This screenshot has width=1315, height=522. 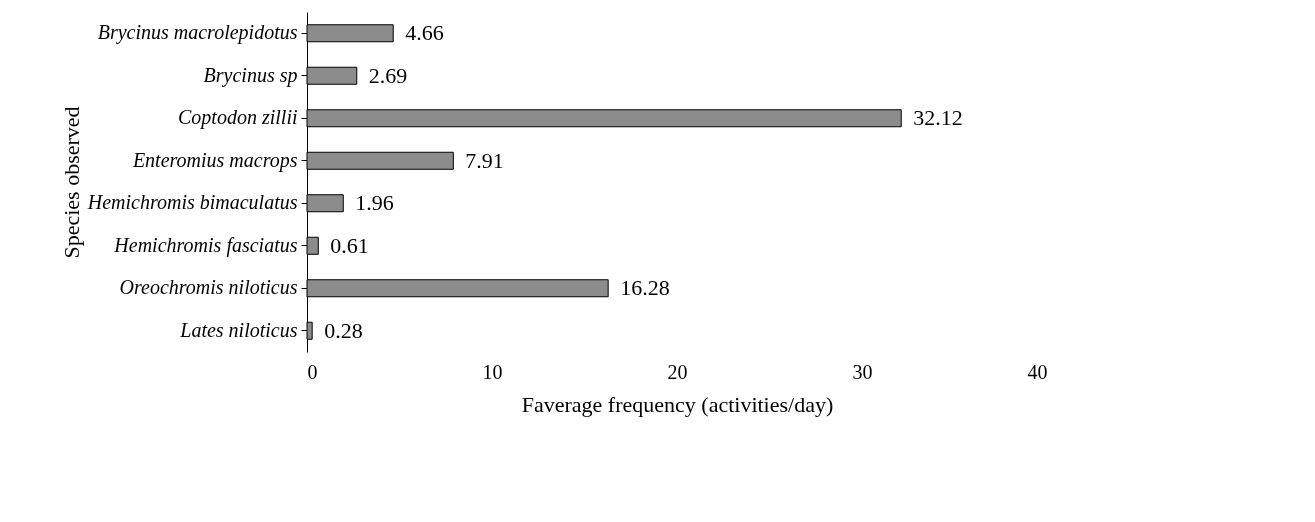 What do you see at coordinates (349, 245) in the screenshot?
I see `data-label: 0.61` at bounding box center [349, 245].